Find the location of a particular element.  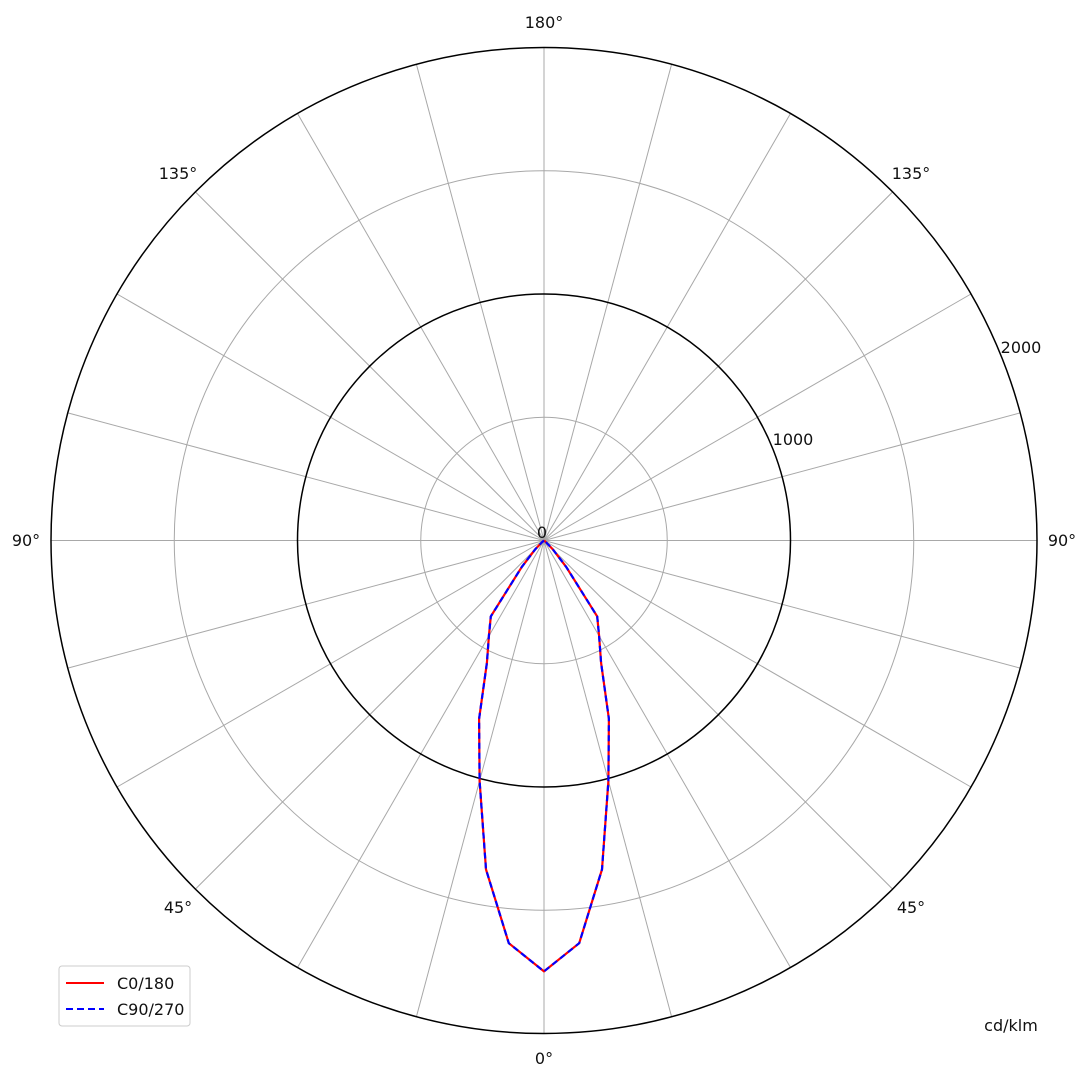

ring-label-2000: 2000 is located at coordinates (1021, 347).